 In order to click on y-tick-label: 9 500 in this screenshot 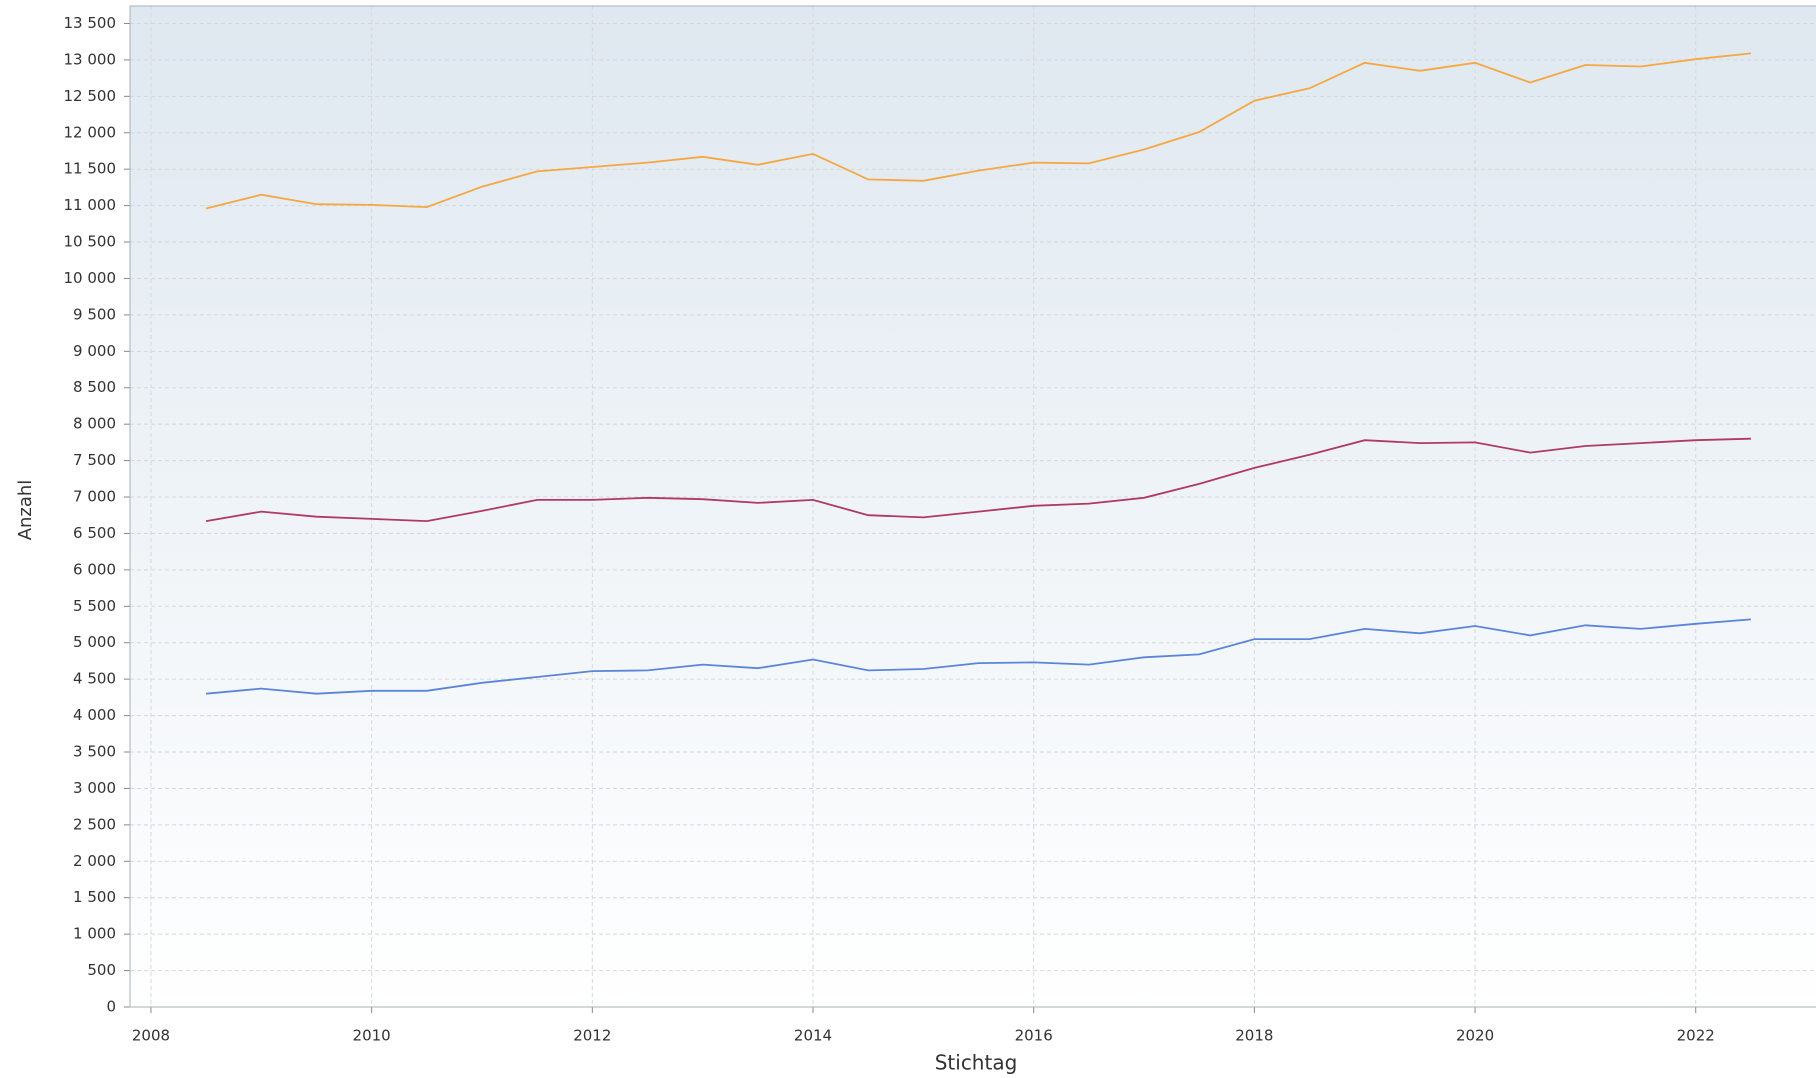, I will do `click(94, 314)`.